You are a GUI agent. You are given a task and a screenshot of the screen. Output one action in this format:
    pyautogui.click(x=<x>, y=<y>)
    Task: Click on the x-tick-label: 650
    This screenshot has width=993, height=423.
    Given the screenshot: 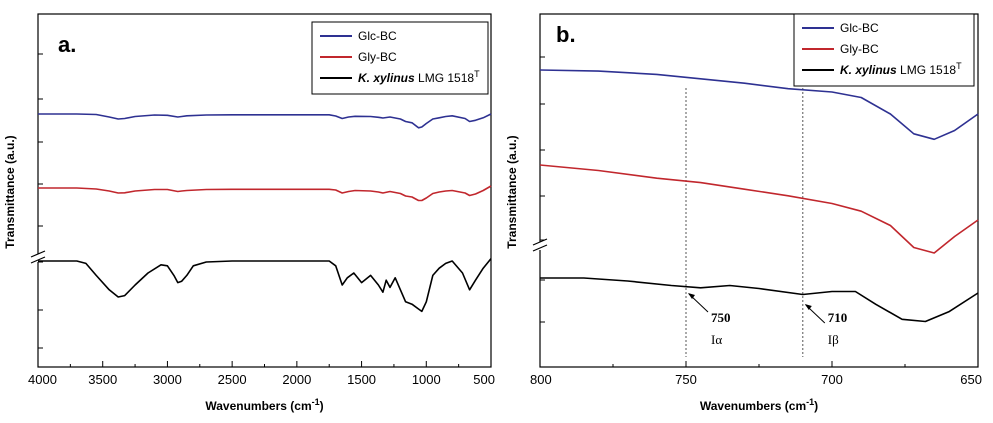 What is the action you would take?
    pyautogui.click(x=971, y=379)
    